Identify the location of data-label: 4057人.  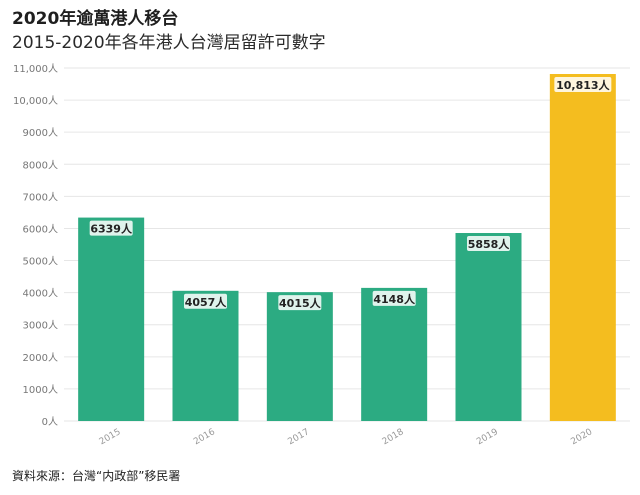
(206, 302).